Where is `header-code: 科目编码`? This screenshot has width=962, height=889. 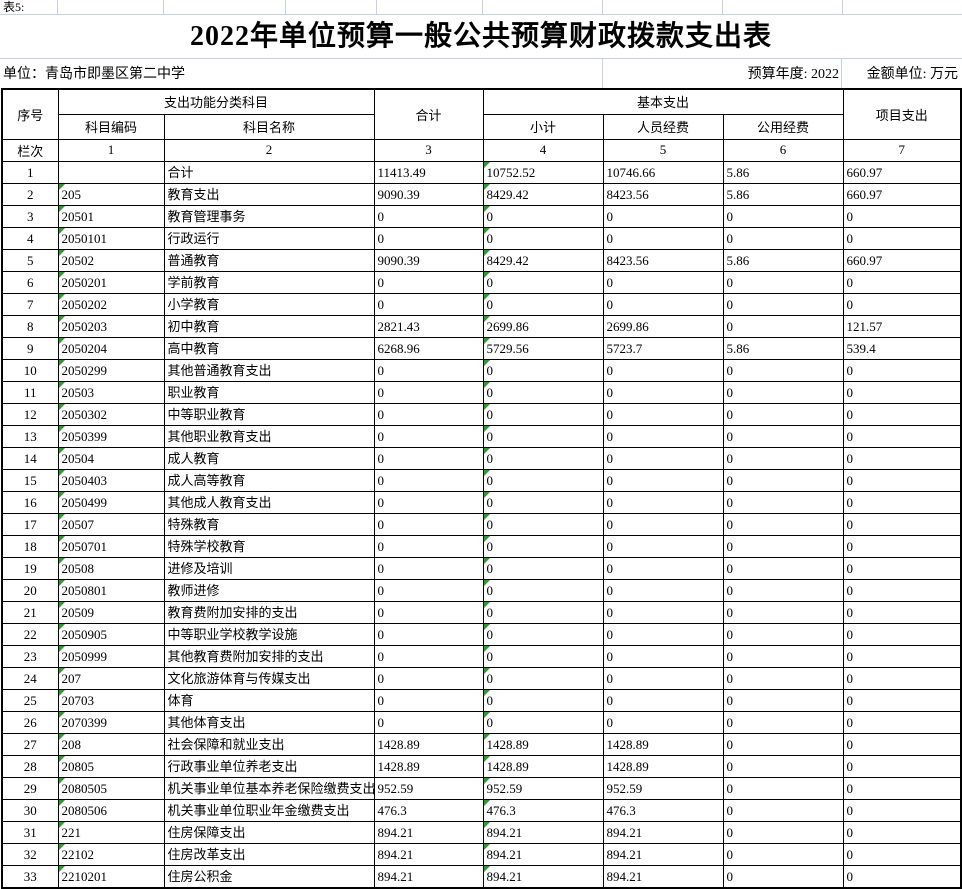 header-code: 科目编码 is located at coordinates (111, 126).